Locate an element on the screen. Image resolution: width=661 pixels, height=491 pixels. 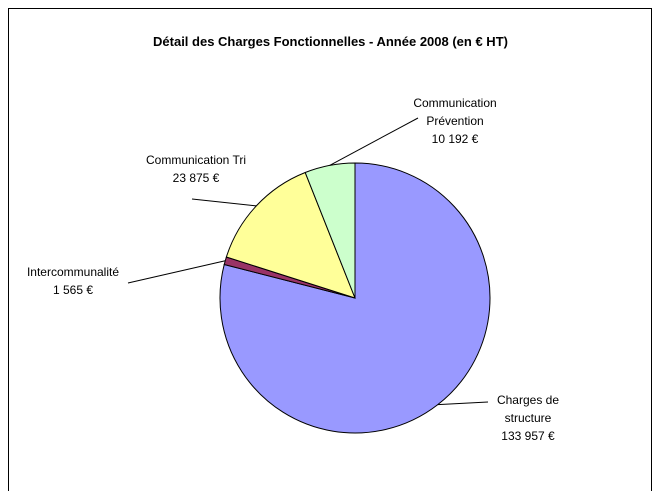
category-label: Intercommunalité is located at coordinates (73, 272).